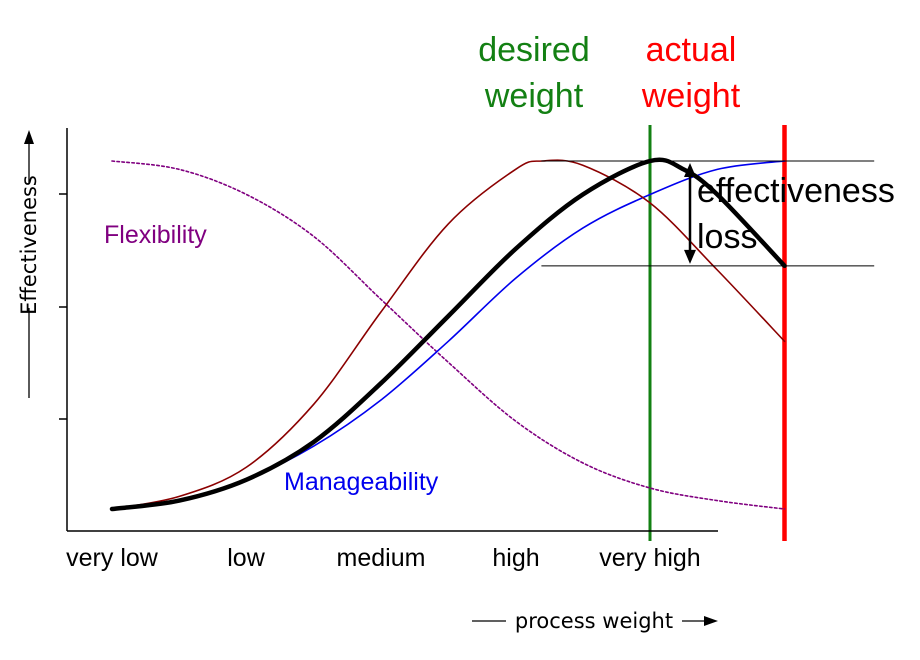 This screenshot has width=920, height=660. What do you see at coordinates (690, 256) in the screenshot?
I see `loss-arrowhead-down` at bounding box center [690, 256].